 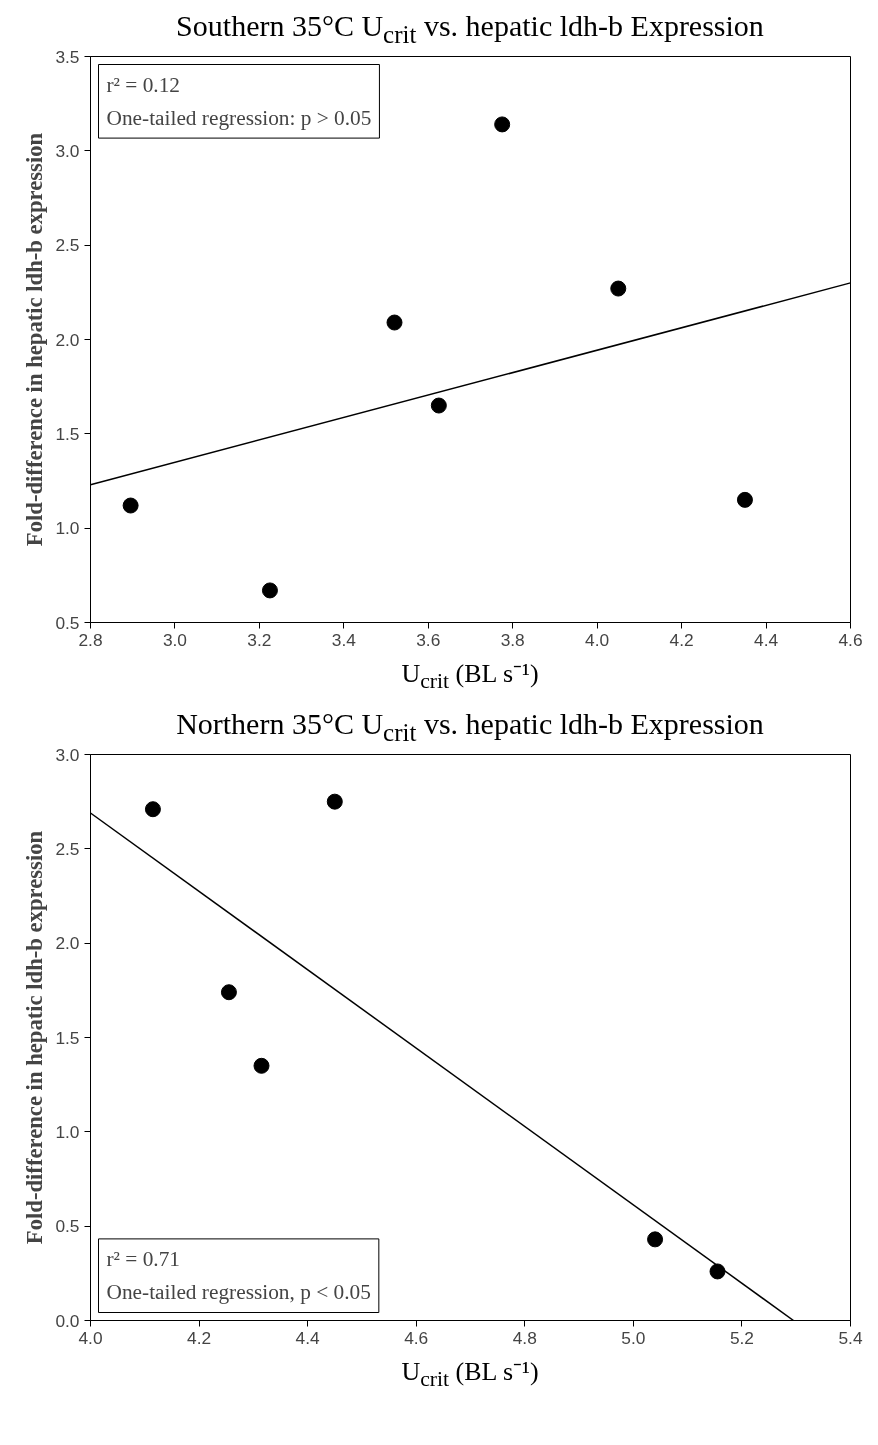 I want to click on x-tick-label: 4.8, so click(x=524, y=1337).